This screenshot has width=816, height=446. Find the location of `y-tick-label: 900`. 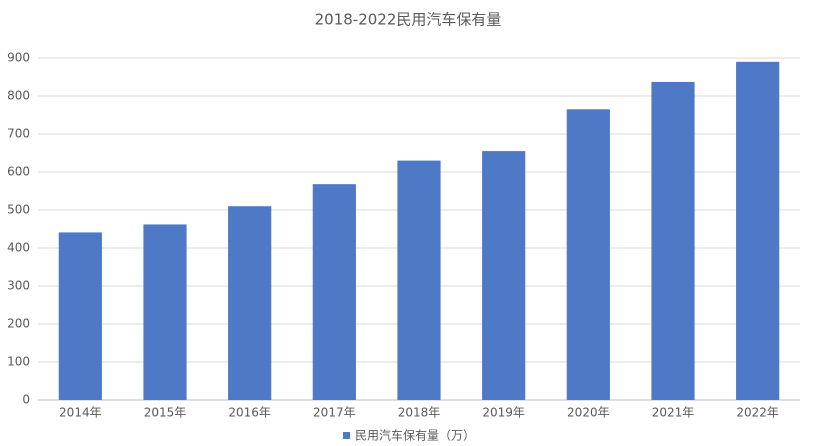

y-tick-label: 900 is located at coordinates (18, 58).